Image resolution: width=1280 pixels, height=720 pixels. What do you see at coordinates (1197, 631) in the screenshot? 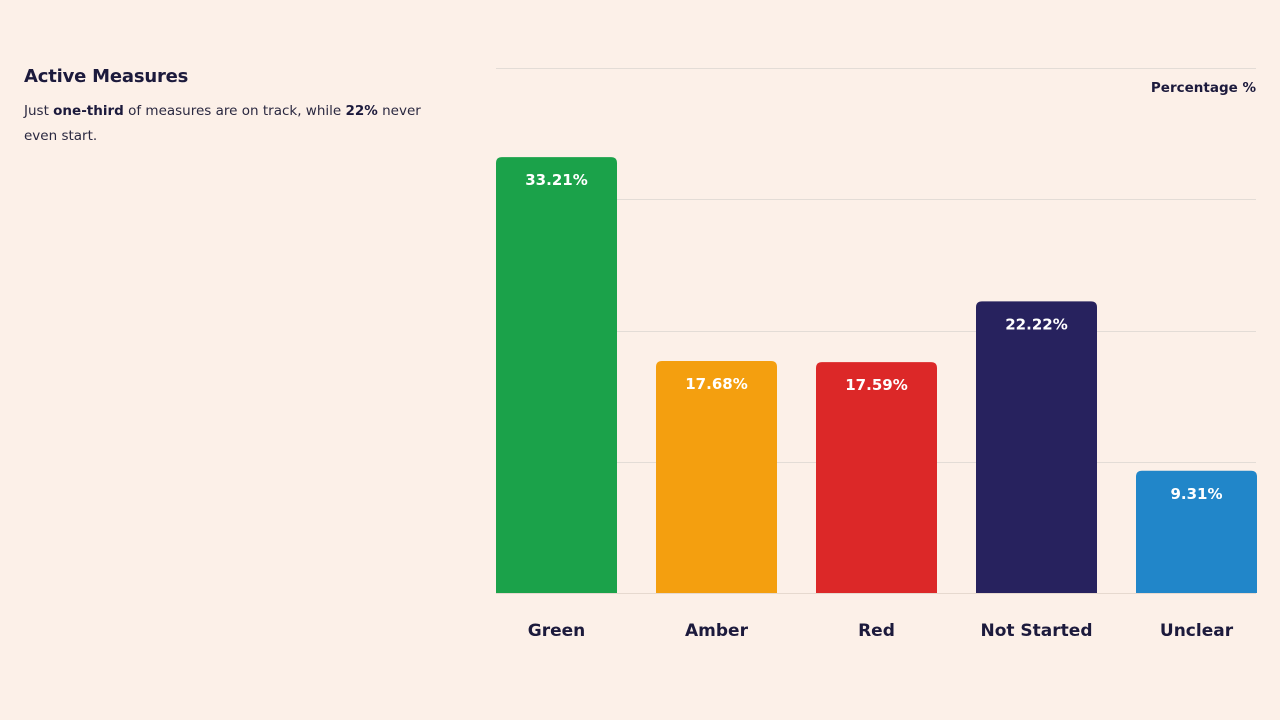
I see `x-tick-label: Unclear` at bounding box center [1197, 631].